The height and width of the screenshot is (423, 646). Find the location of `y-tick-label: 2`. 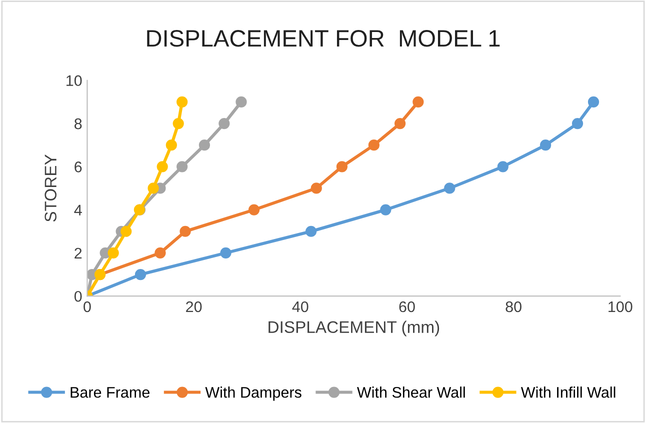

y-tick-label: 2 is located at coordinates (78, 253).